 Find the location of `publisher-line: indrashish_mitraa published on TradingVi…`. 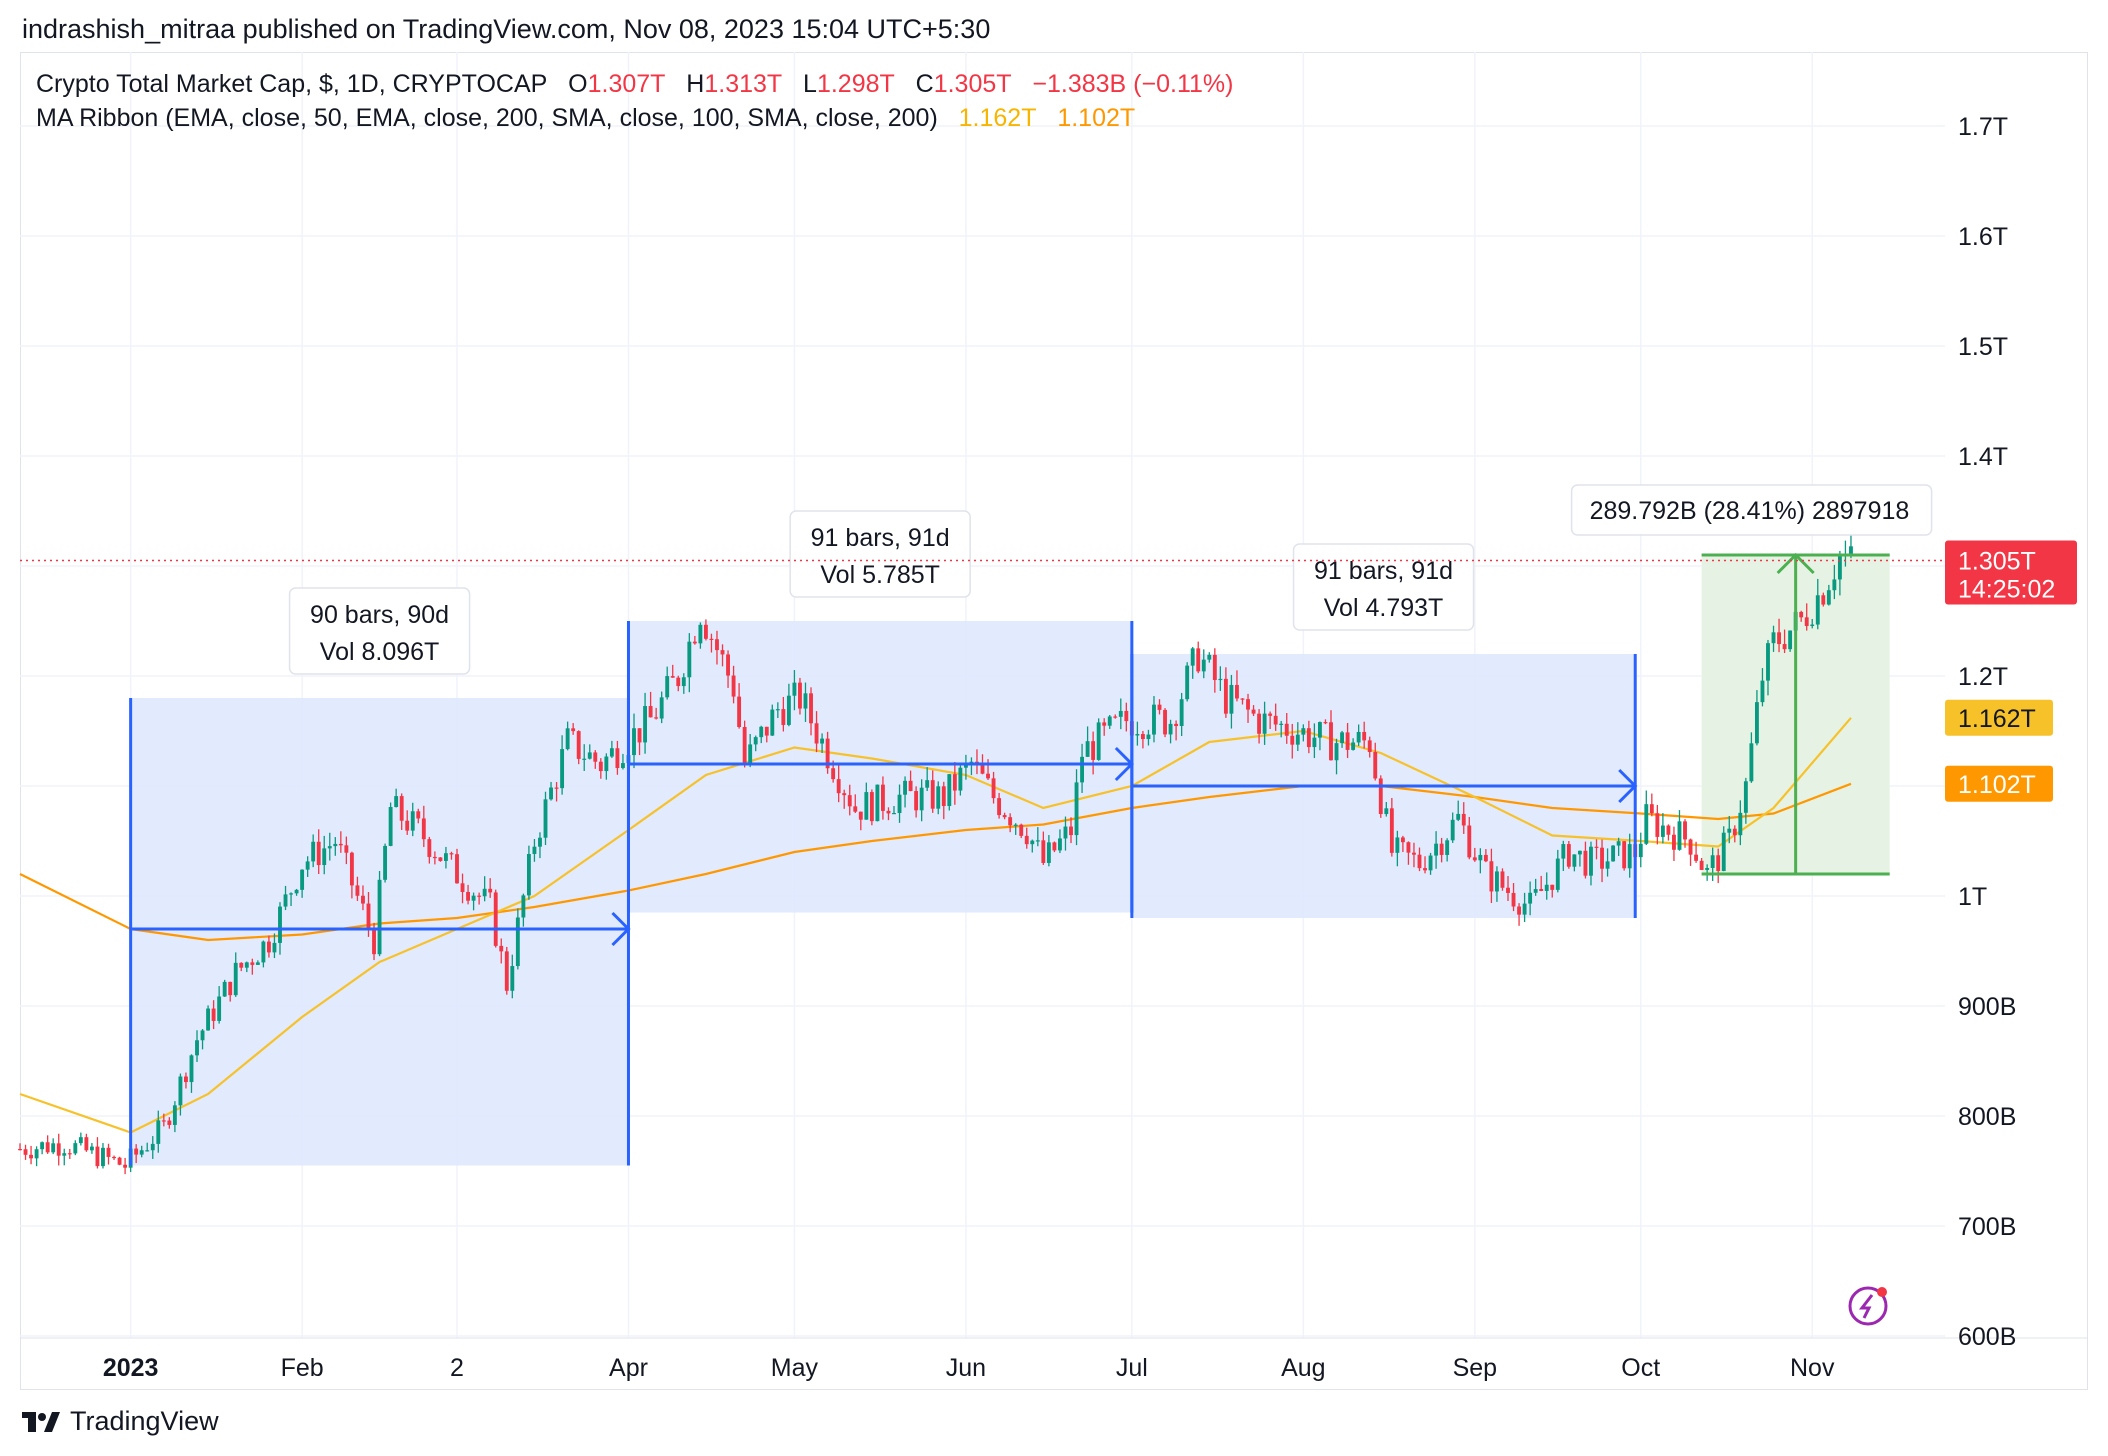

publisher-line: indrashish_mitraa published on TradingVi… is located at coordinates (506, 29).